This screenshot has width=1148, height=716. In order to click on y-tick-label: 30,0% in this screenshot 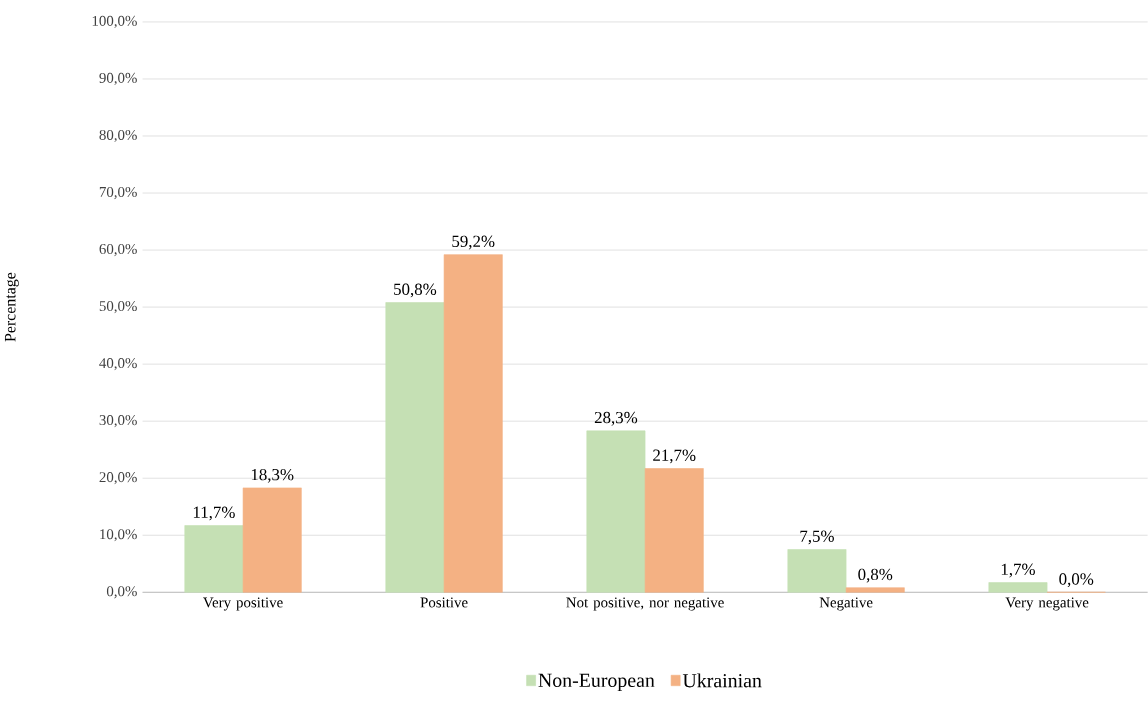, I will do `click(118, 421)`.